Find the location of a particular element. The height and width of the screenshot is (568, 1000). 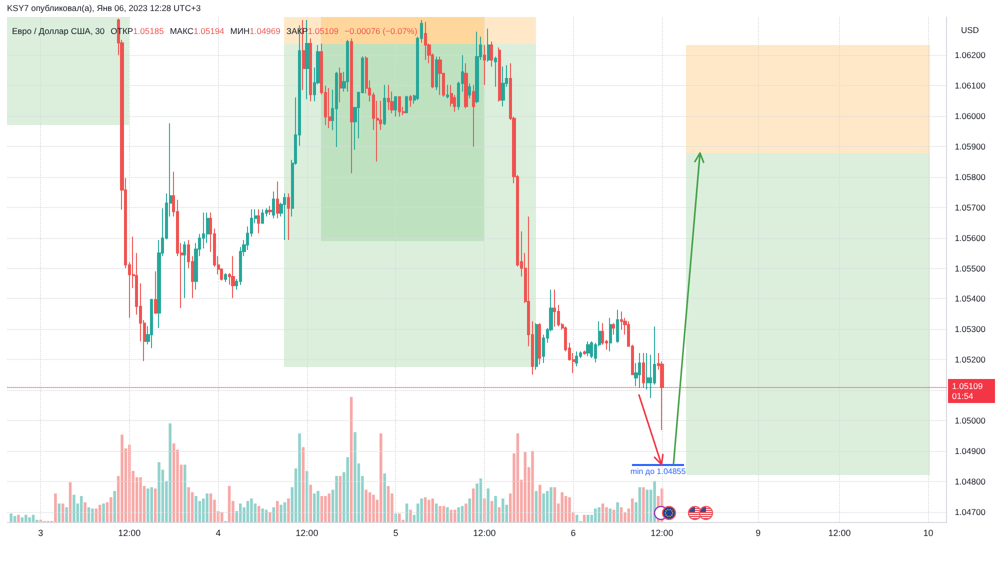

y-tick-label: 1.04900 is located at coordinates (970, 451).